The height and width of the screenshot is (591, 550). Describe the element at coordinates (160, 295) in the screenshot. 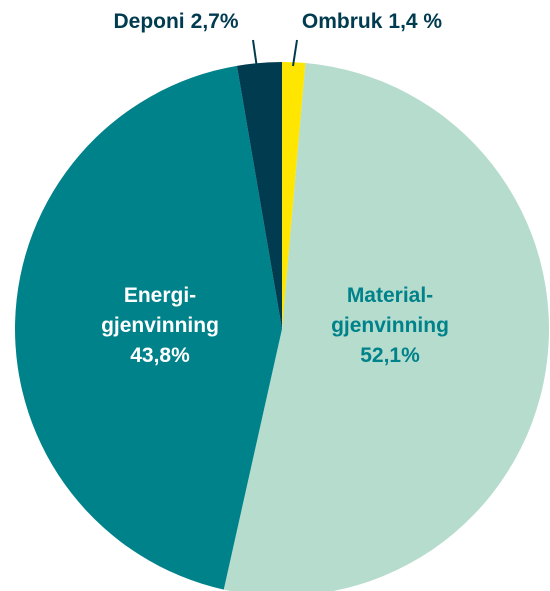

I see `category-label: Energi-` at that location.